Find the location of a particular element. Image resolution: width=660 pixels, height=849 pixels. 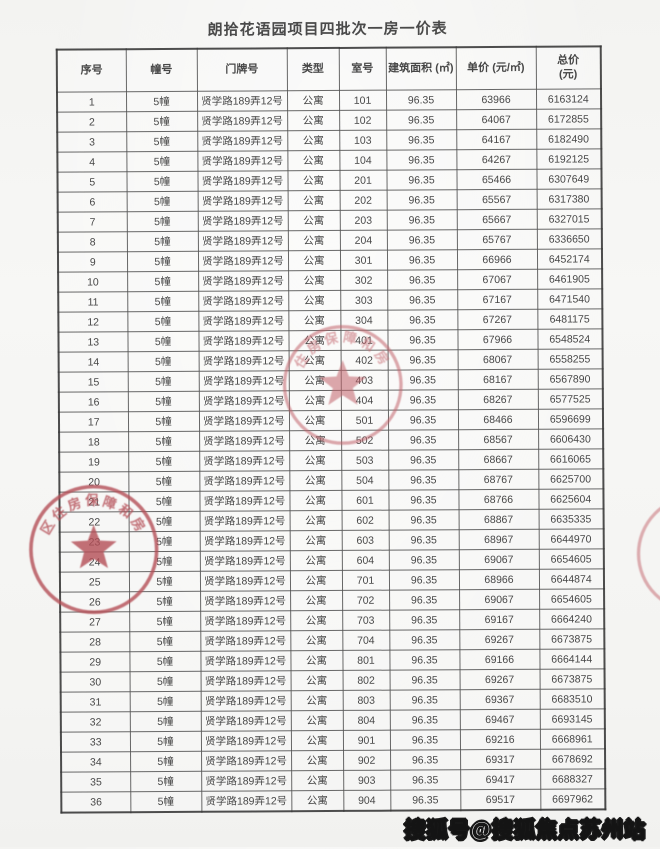

table-cell: 68967 is located at coordinates (498, 539).